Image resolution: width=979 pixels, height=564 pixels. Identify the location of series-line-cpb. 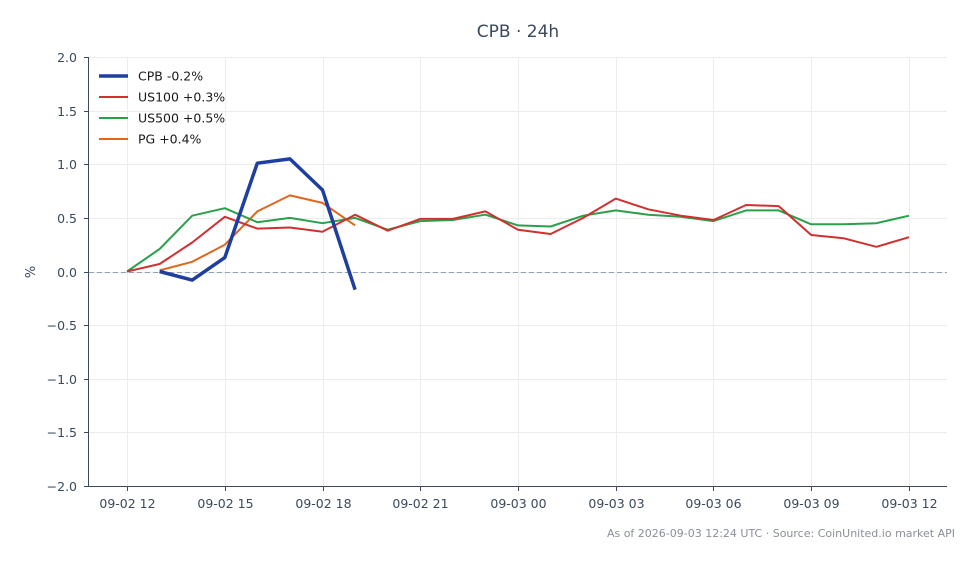
(258, 224).